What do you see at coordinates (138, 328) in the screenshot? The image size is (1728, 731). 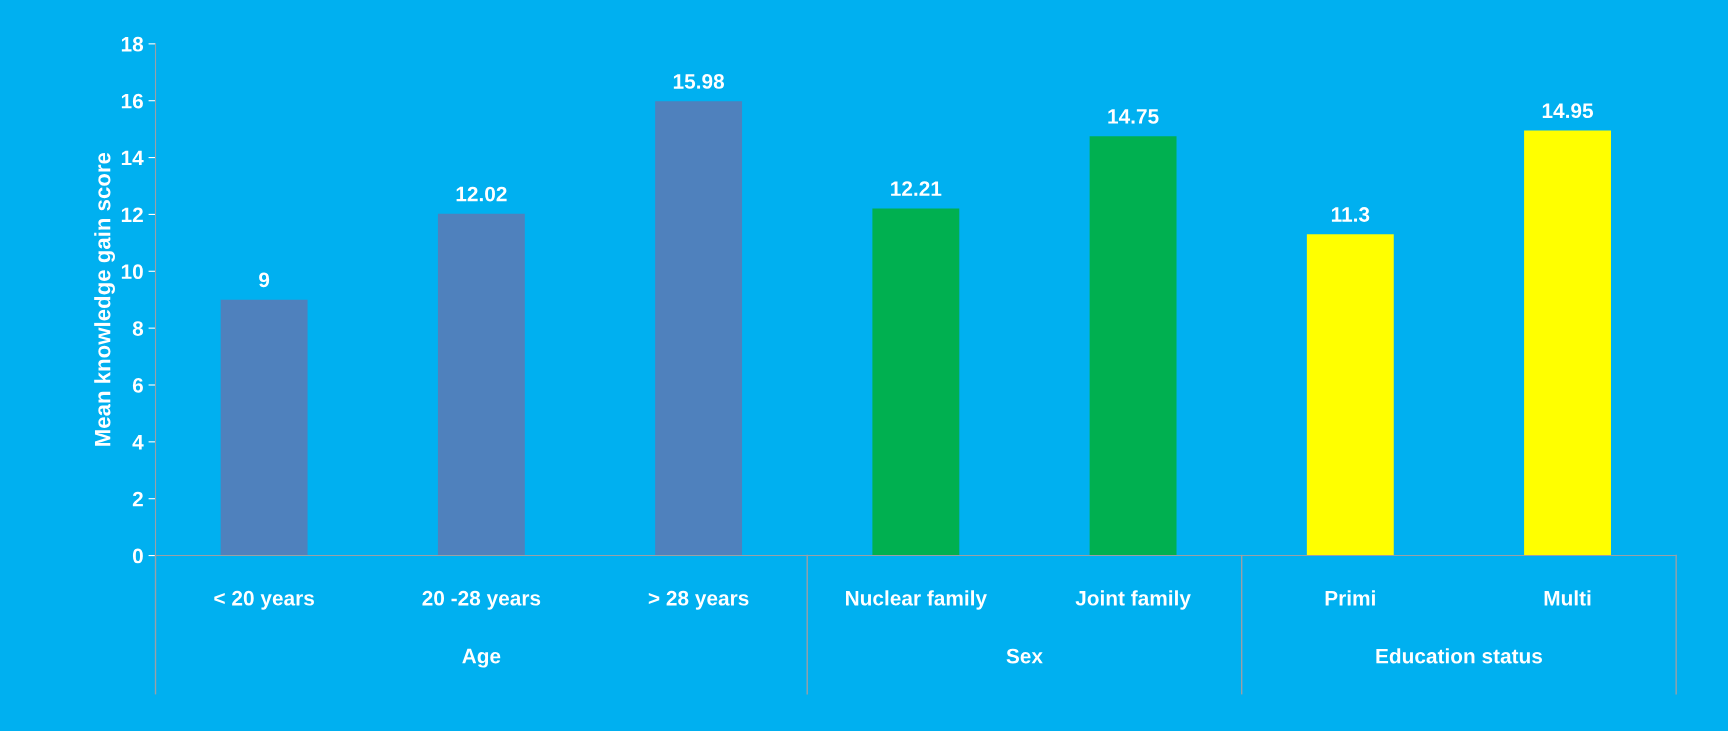 I see `y-tick-label: 8` at bounding box center [138, 328].